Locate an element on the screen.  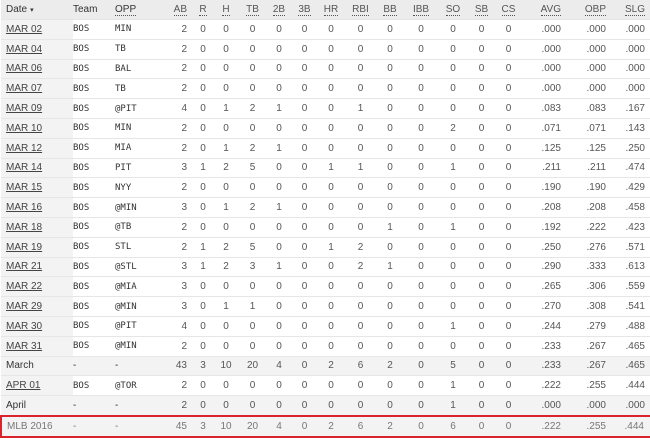
cell-h: 10 is located at coordinates (226, 426).